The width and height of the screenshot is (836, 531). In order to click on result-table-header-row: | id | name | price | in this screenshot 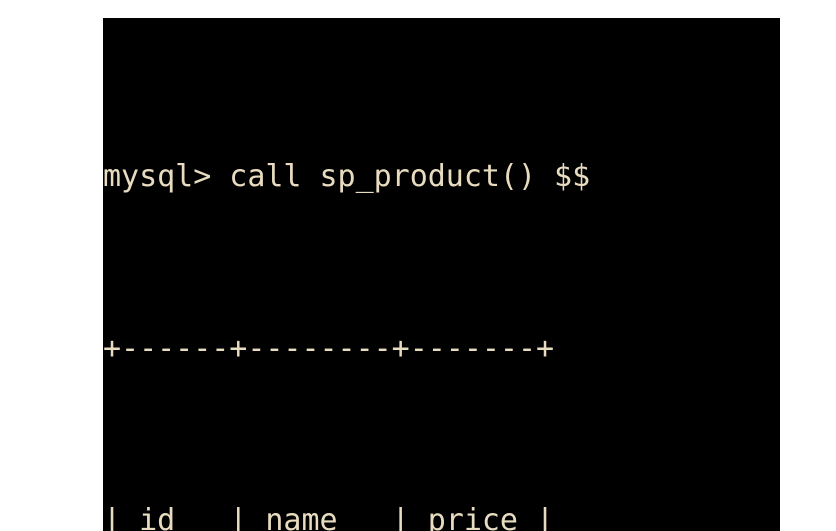, I will do `click(329, 517)`.